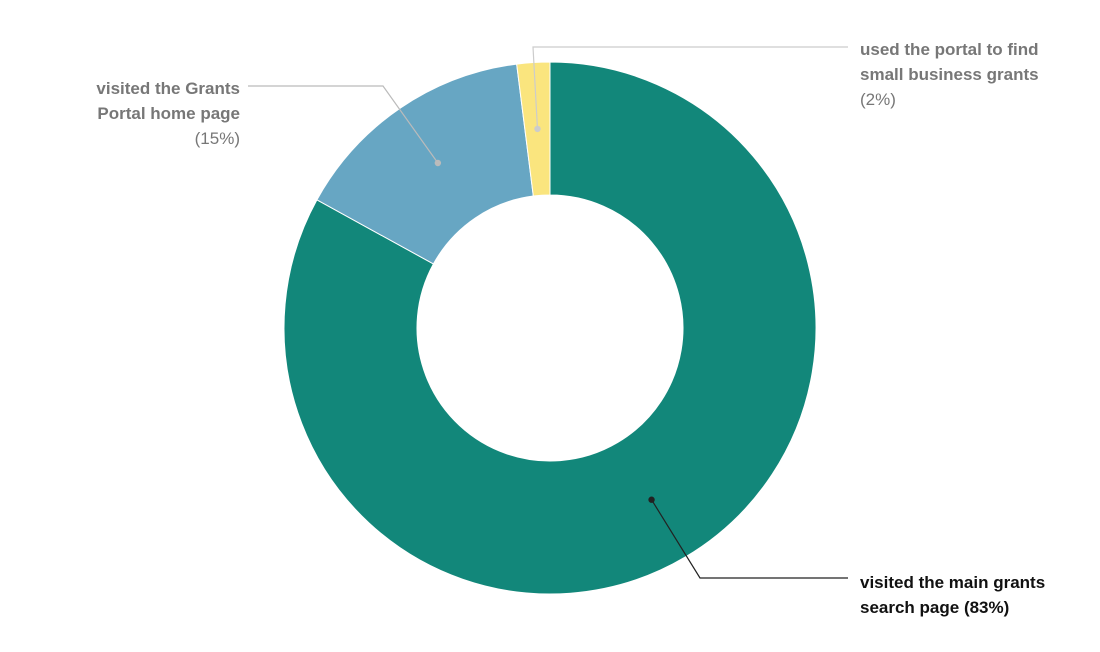 This screenshot has height=652, width=1100. What do you see at coordinates (952, 582) in the screenshot?
I see `slice-label-line: visited the main grants` at bounding box center [952, 582].